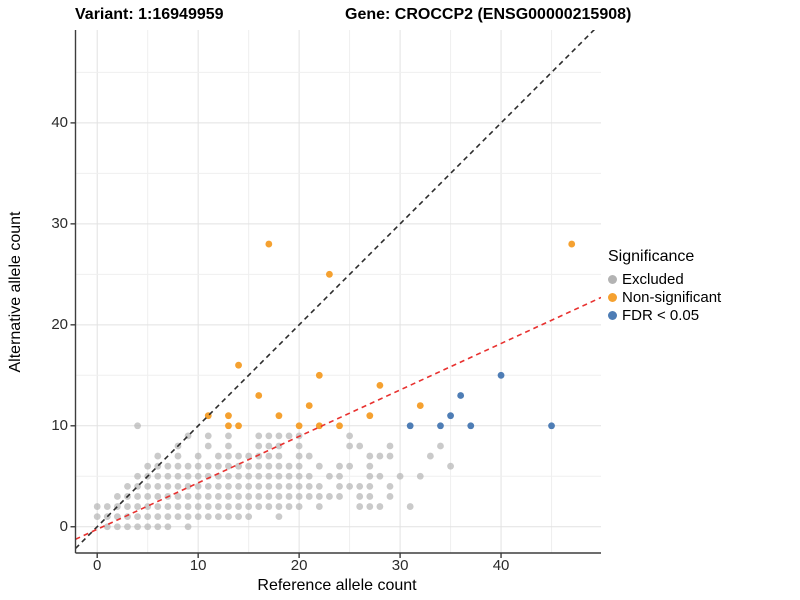 The height and width of the screenshot is (600, 800). Describe the element at coordinates (59, 425) in the screenshot. I see `y-tick-label: 10` at that location.